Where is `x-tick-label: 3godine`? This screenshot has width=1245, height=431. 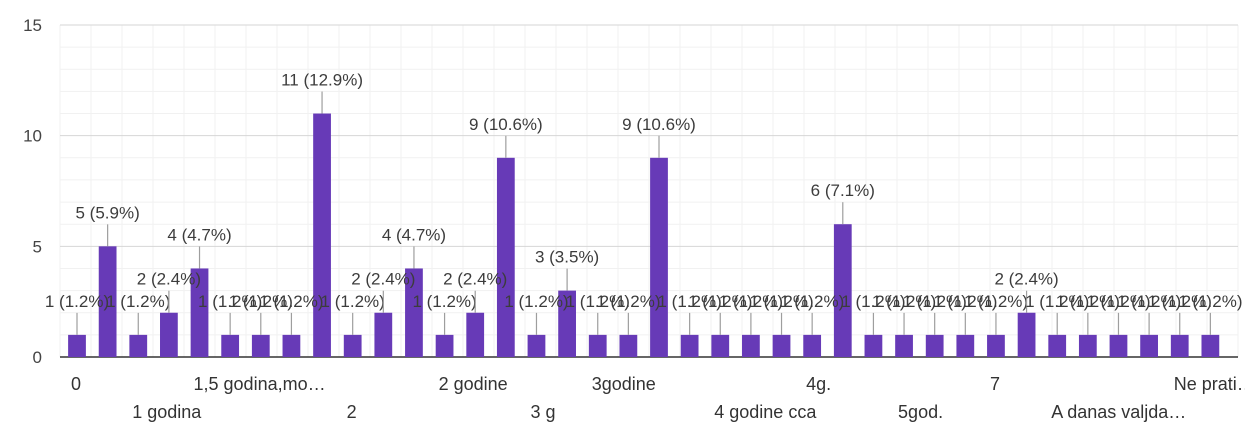 x-tick-label: 3godine is located at coordinates (624, 384).